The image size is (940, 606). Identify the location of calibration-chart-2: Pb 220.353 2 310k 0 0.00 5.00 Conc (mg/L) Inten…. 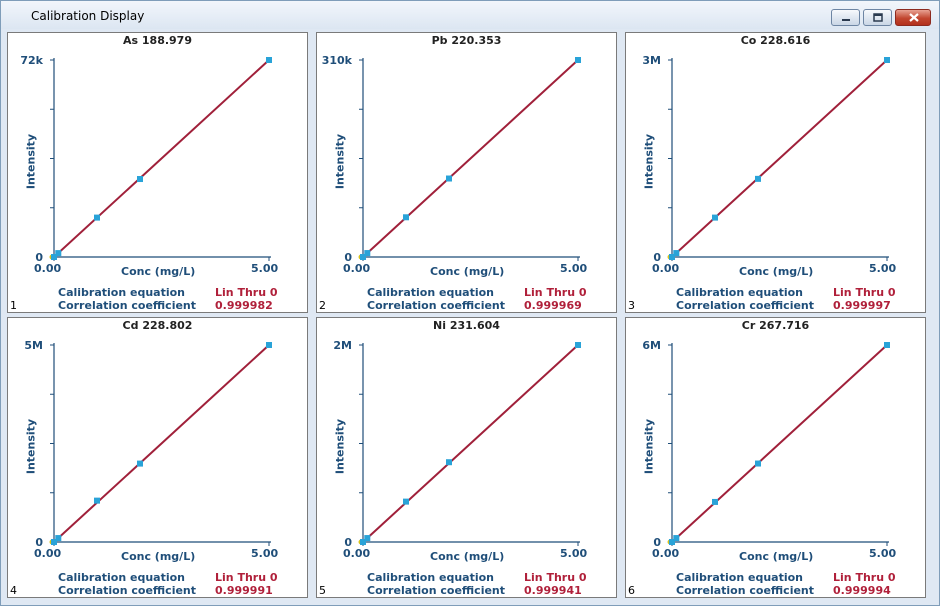
(466, 172).